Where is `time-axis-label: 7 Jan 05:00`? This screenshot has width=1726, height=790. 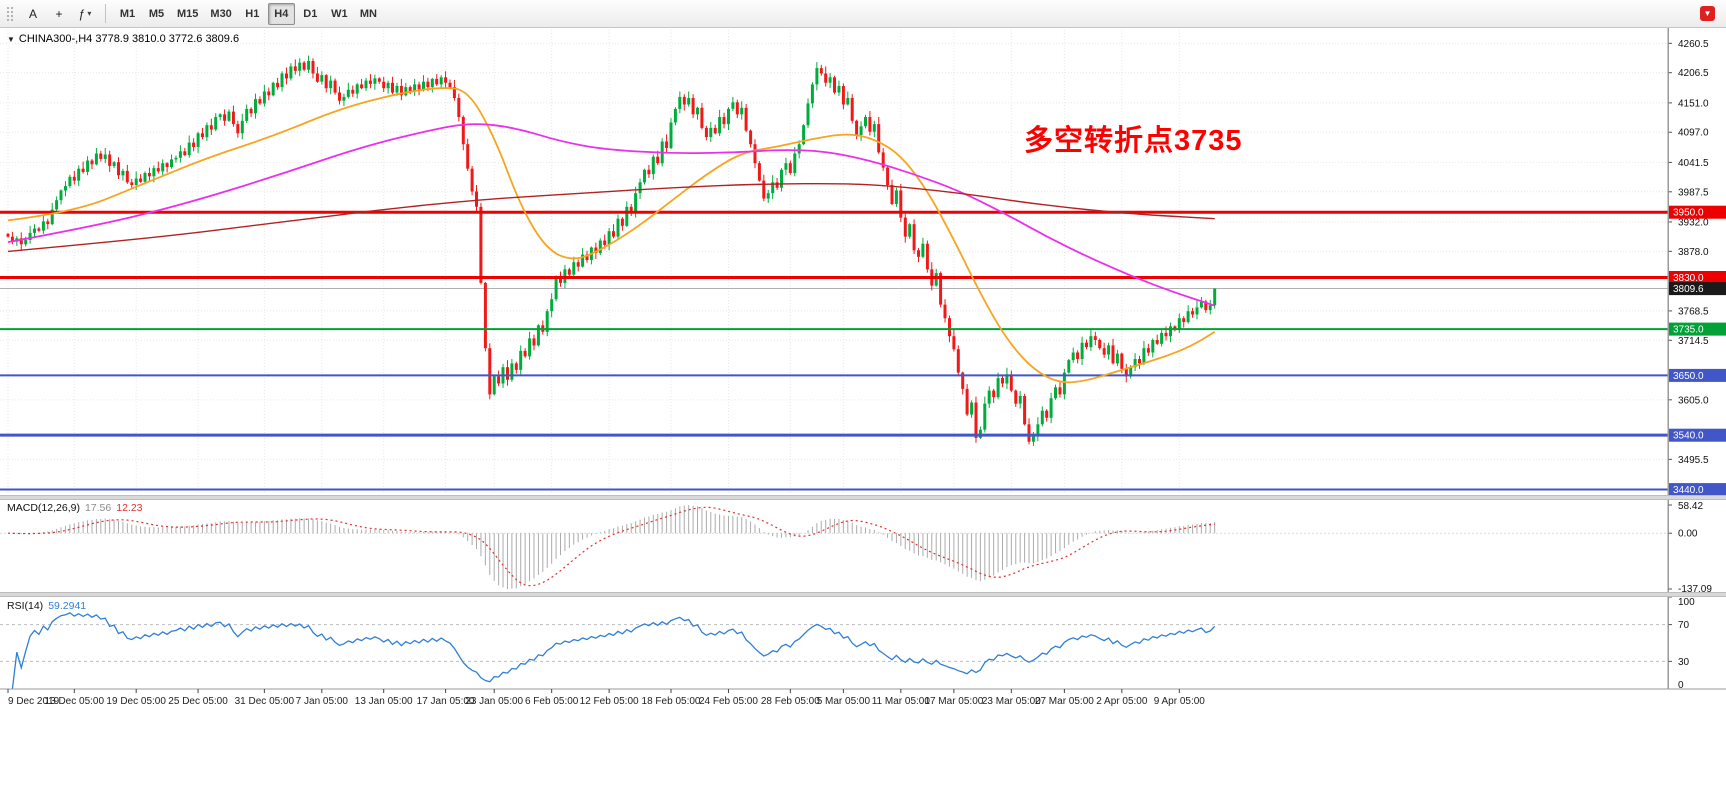 time-axis-label: 7 Jan 05:00 is located at coordinates (322, 701).